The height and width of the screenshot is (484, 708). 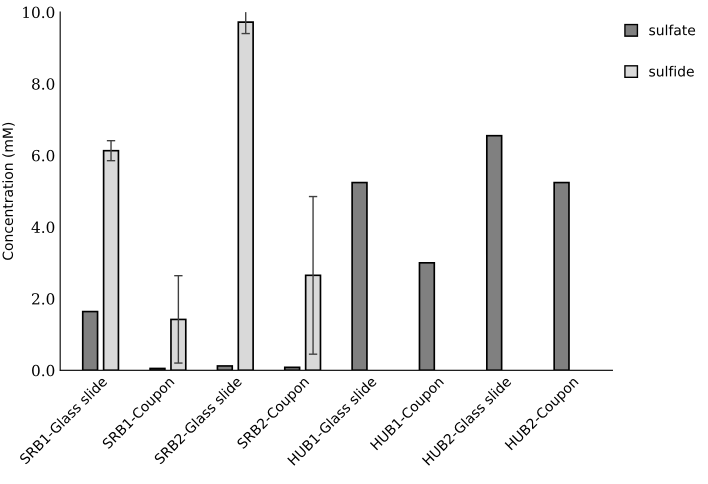 I want to click on legend-label: sulfate, so click(x=672, y=30).